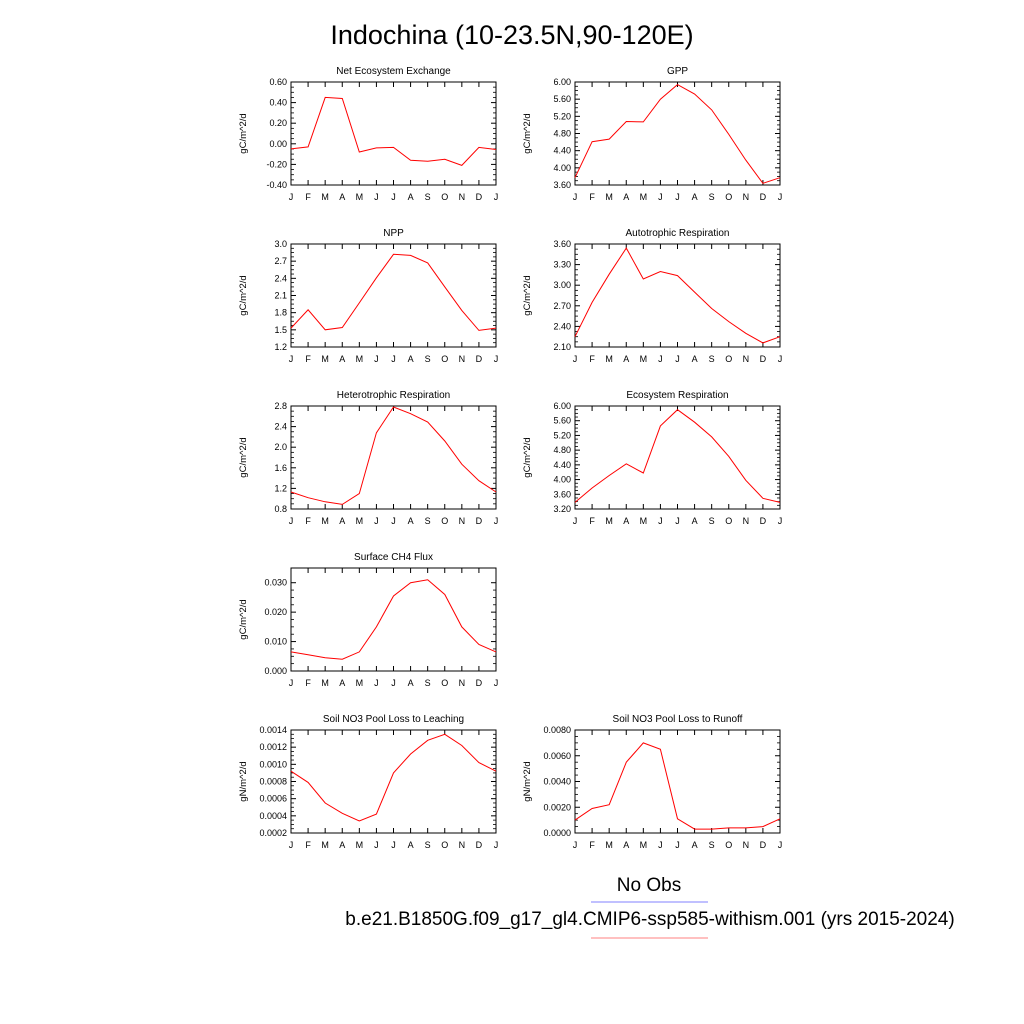 The image size is (1024, 1024). What do you see at coordinates (275, 642) in the screenshot?
I see `y-tick-label: 0.010` at bounding box center [275, 642].